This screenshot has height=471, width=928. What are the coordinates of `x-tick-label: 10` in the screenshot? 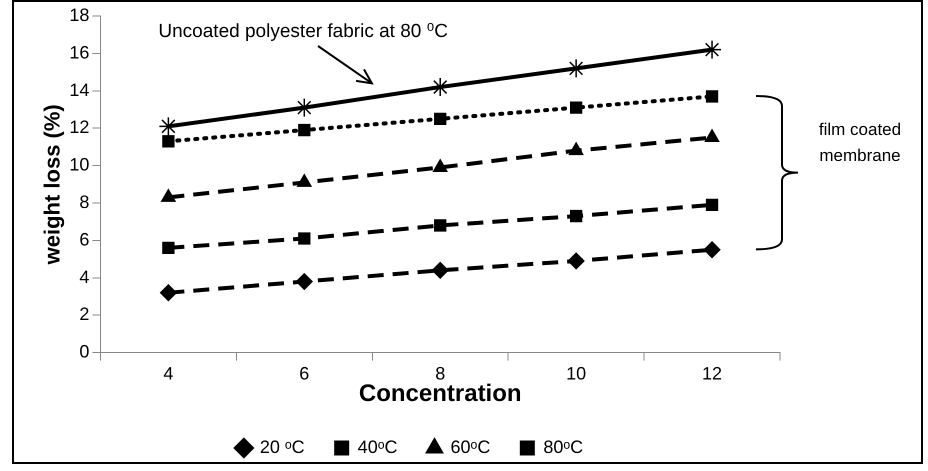 It's located at (576, 373).